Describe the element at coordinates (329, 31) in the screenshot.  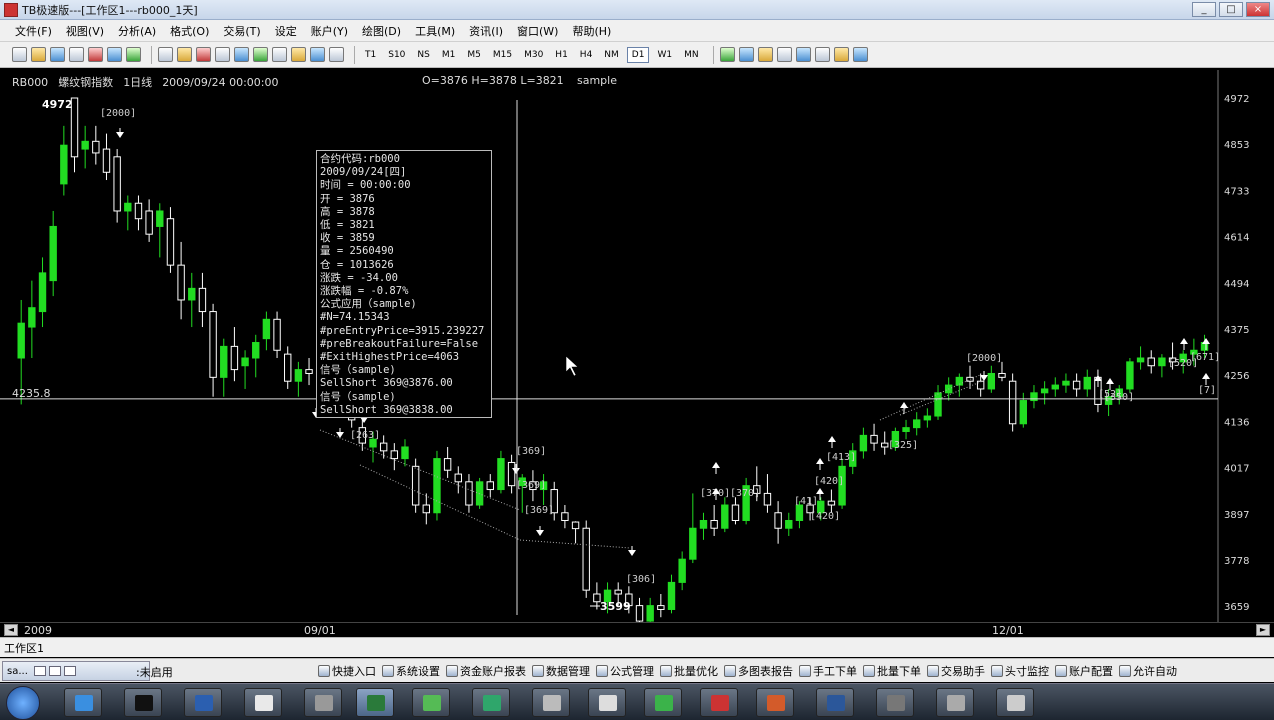
I see `menu-account: 账户(Y)` at that location.